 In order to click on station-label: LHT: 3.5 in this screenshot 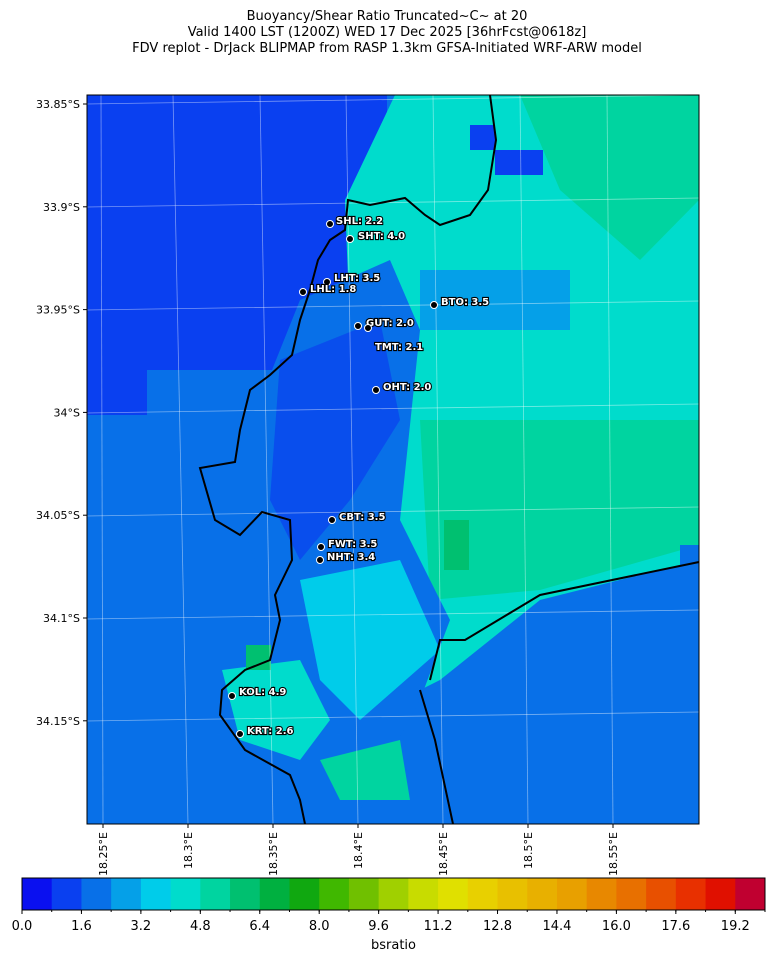, I will do `click(357, 278)`.